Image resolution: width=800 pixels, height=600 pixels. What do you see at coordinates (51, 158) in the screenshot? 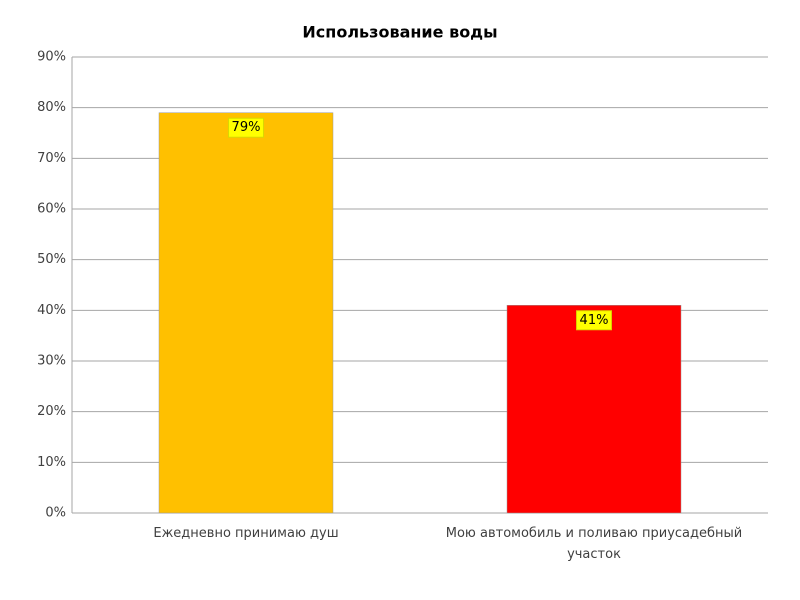
I see `y-tick-label: 70%` at bounding box center [51, 158].